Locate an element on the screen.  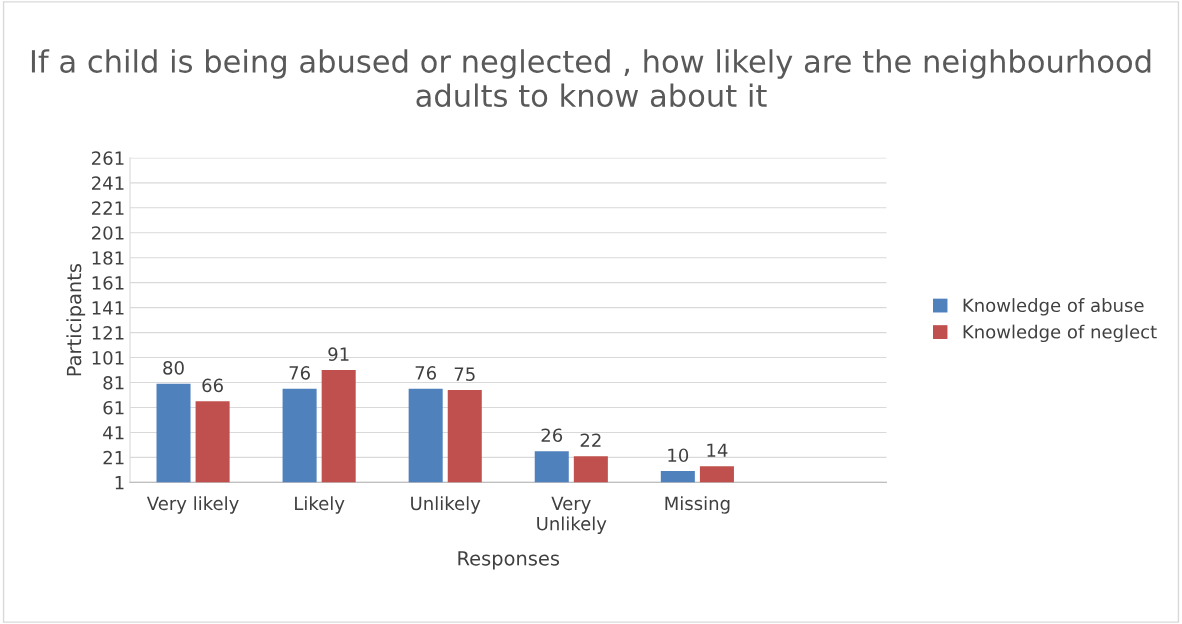
data-label: 66 is located at coordinates (212, 385).